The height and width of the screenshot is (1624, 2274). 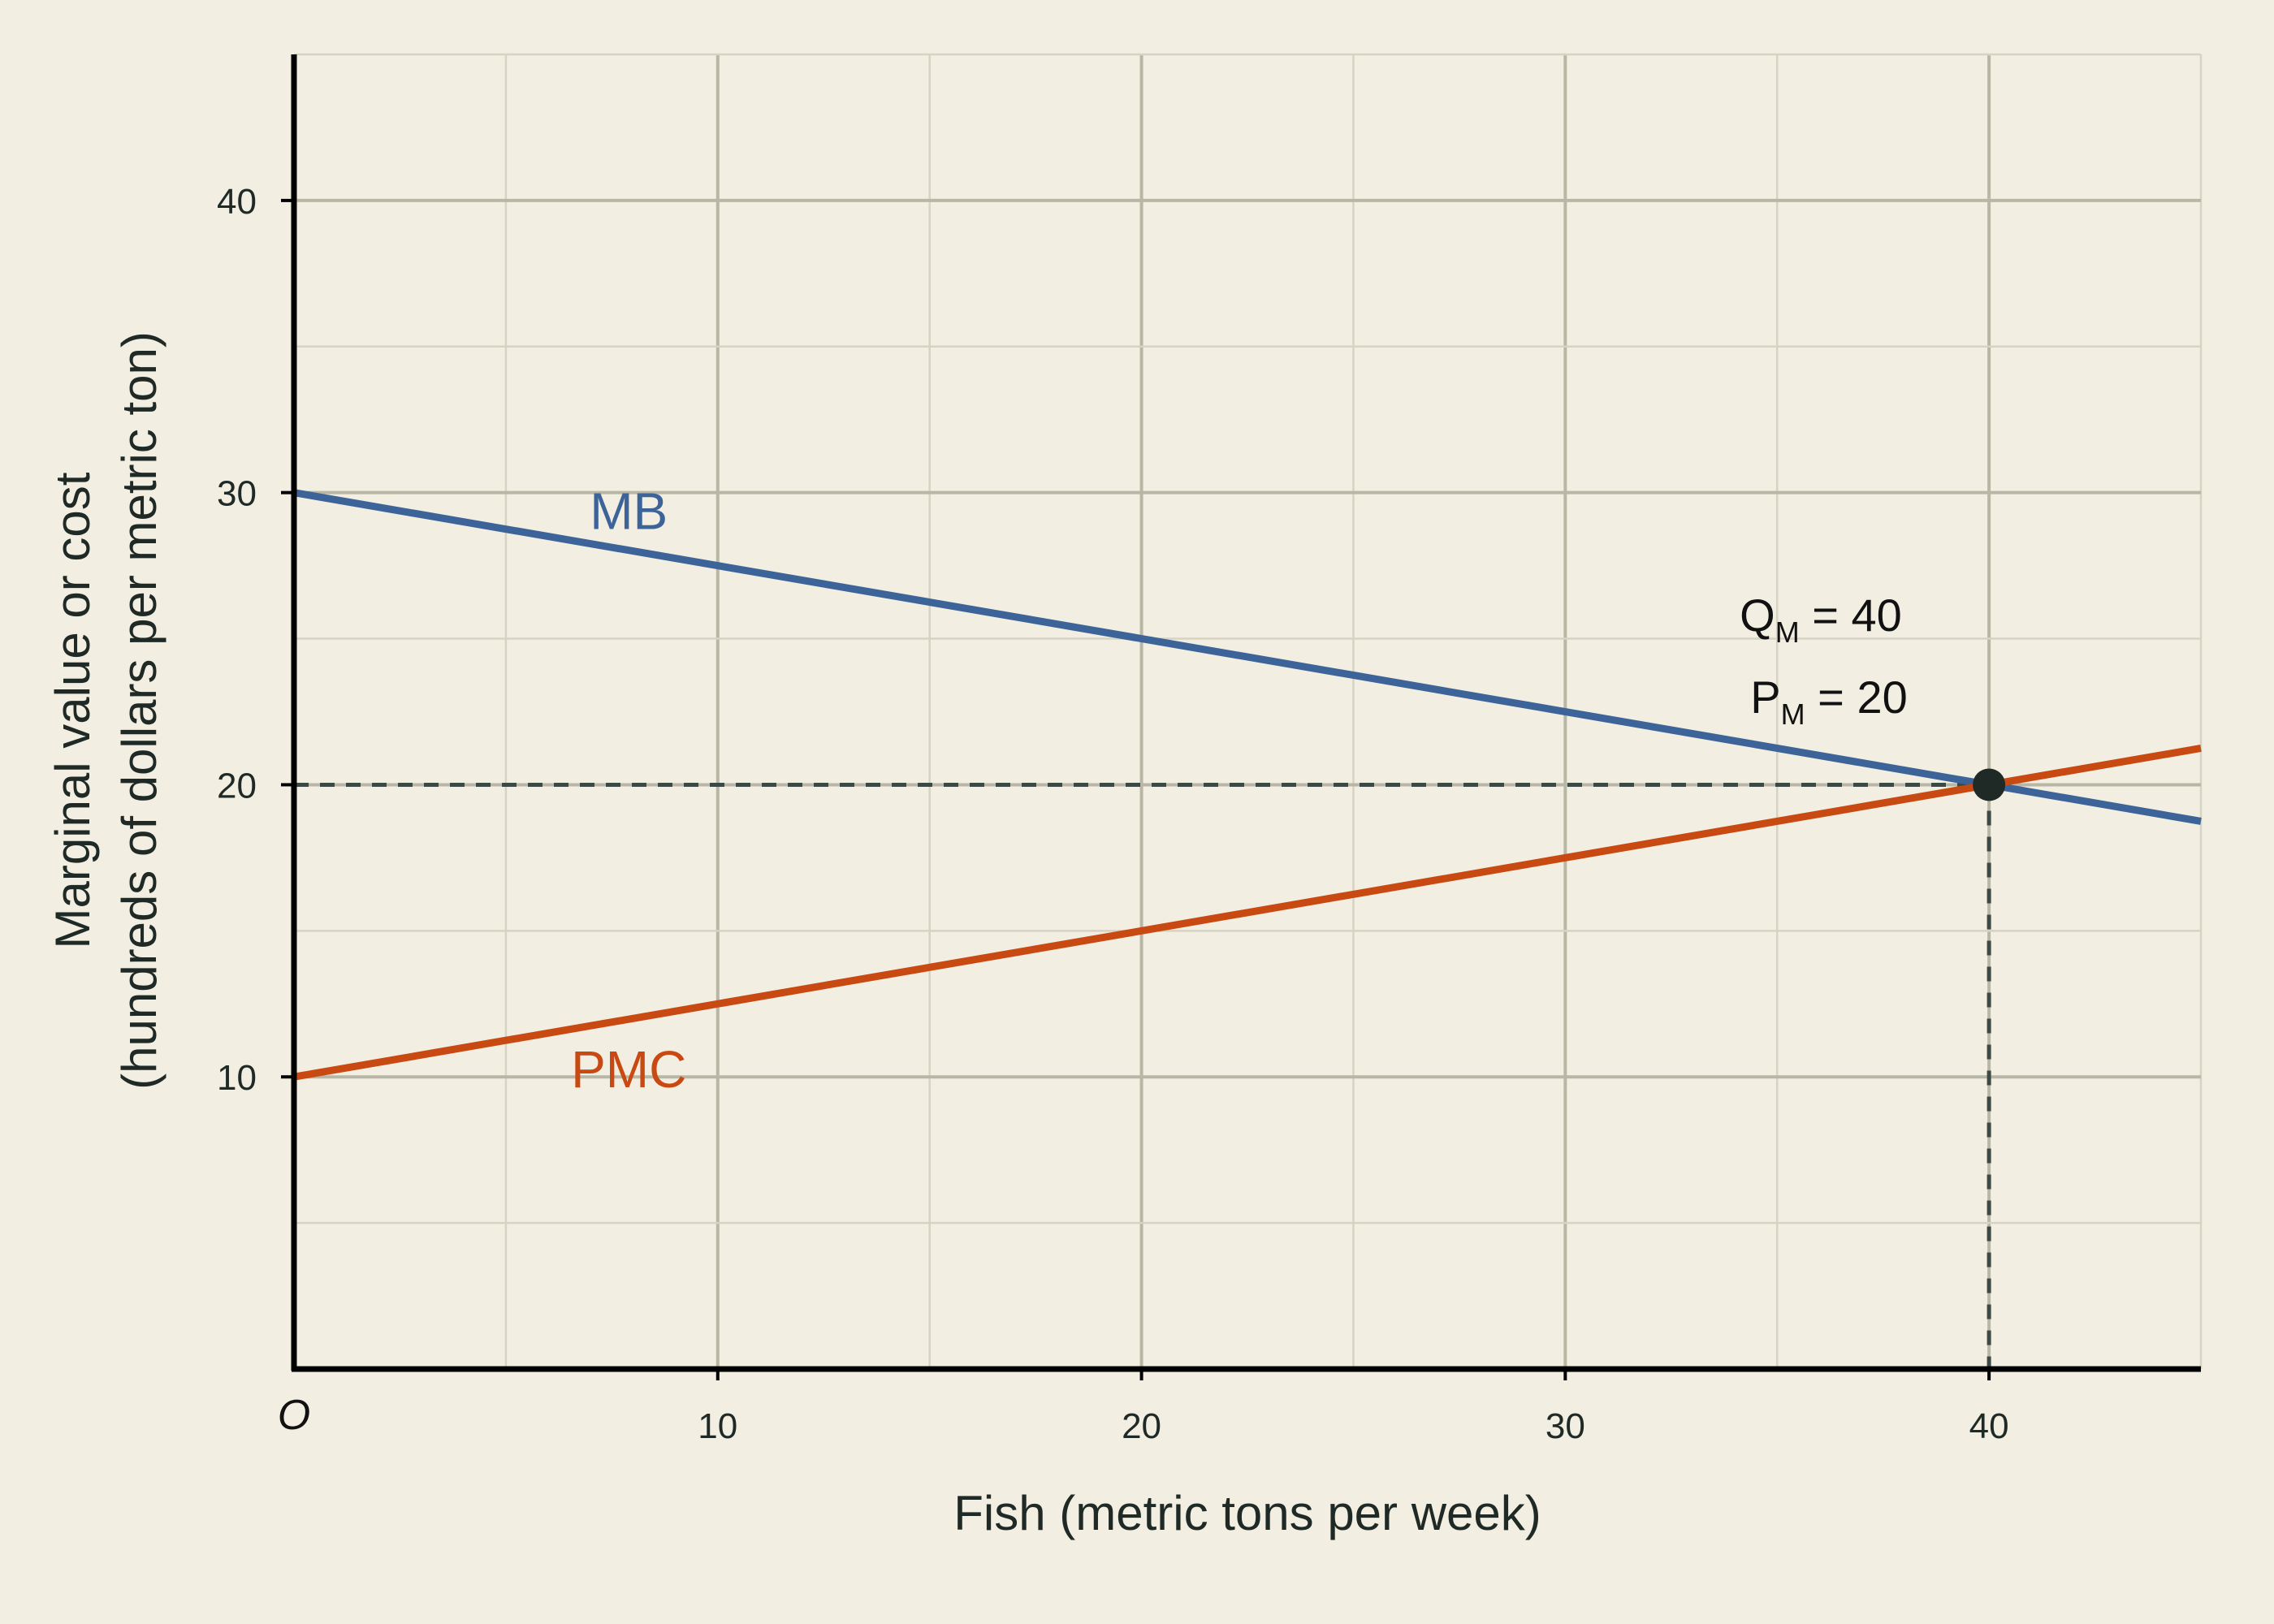 What do you see at coordinates (1829, 702) in the screenshot?
I see `price-annotation: PM = 20` at bounding box center [1829, 702].